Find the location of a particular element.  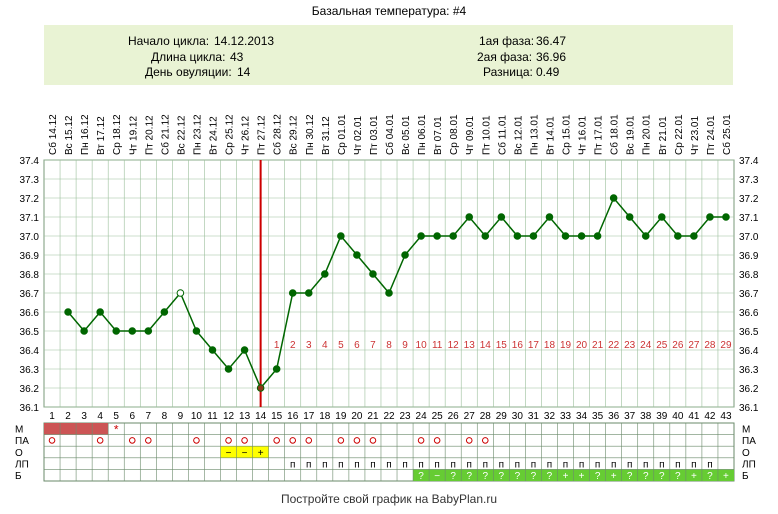

day-number-label: 18 is located at coordinates (325, 416).